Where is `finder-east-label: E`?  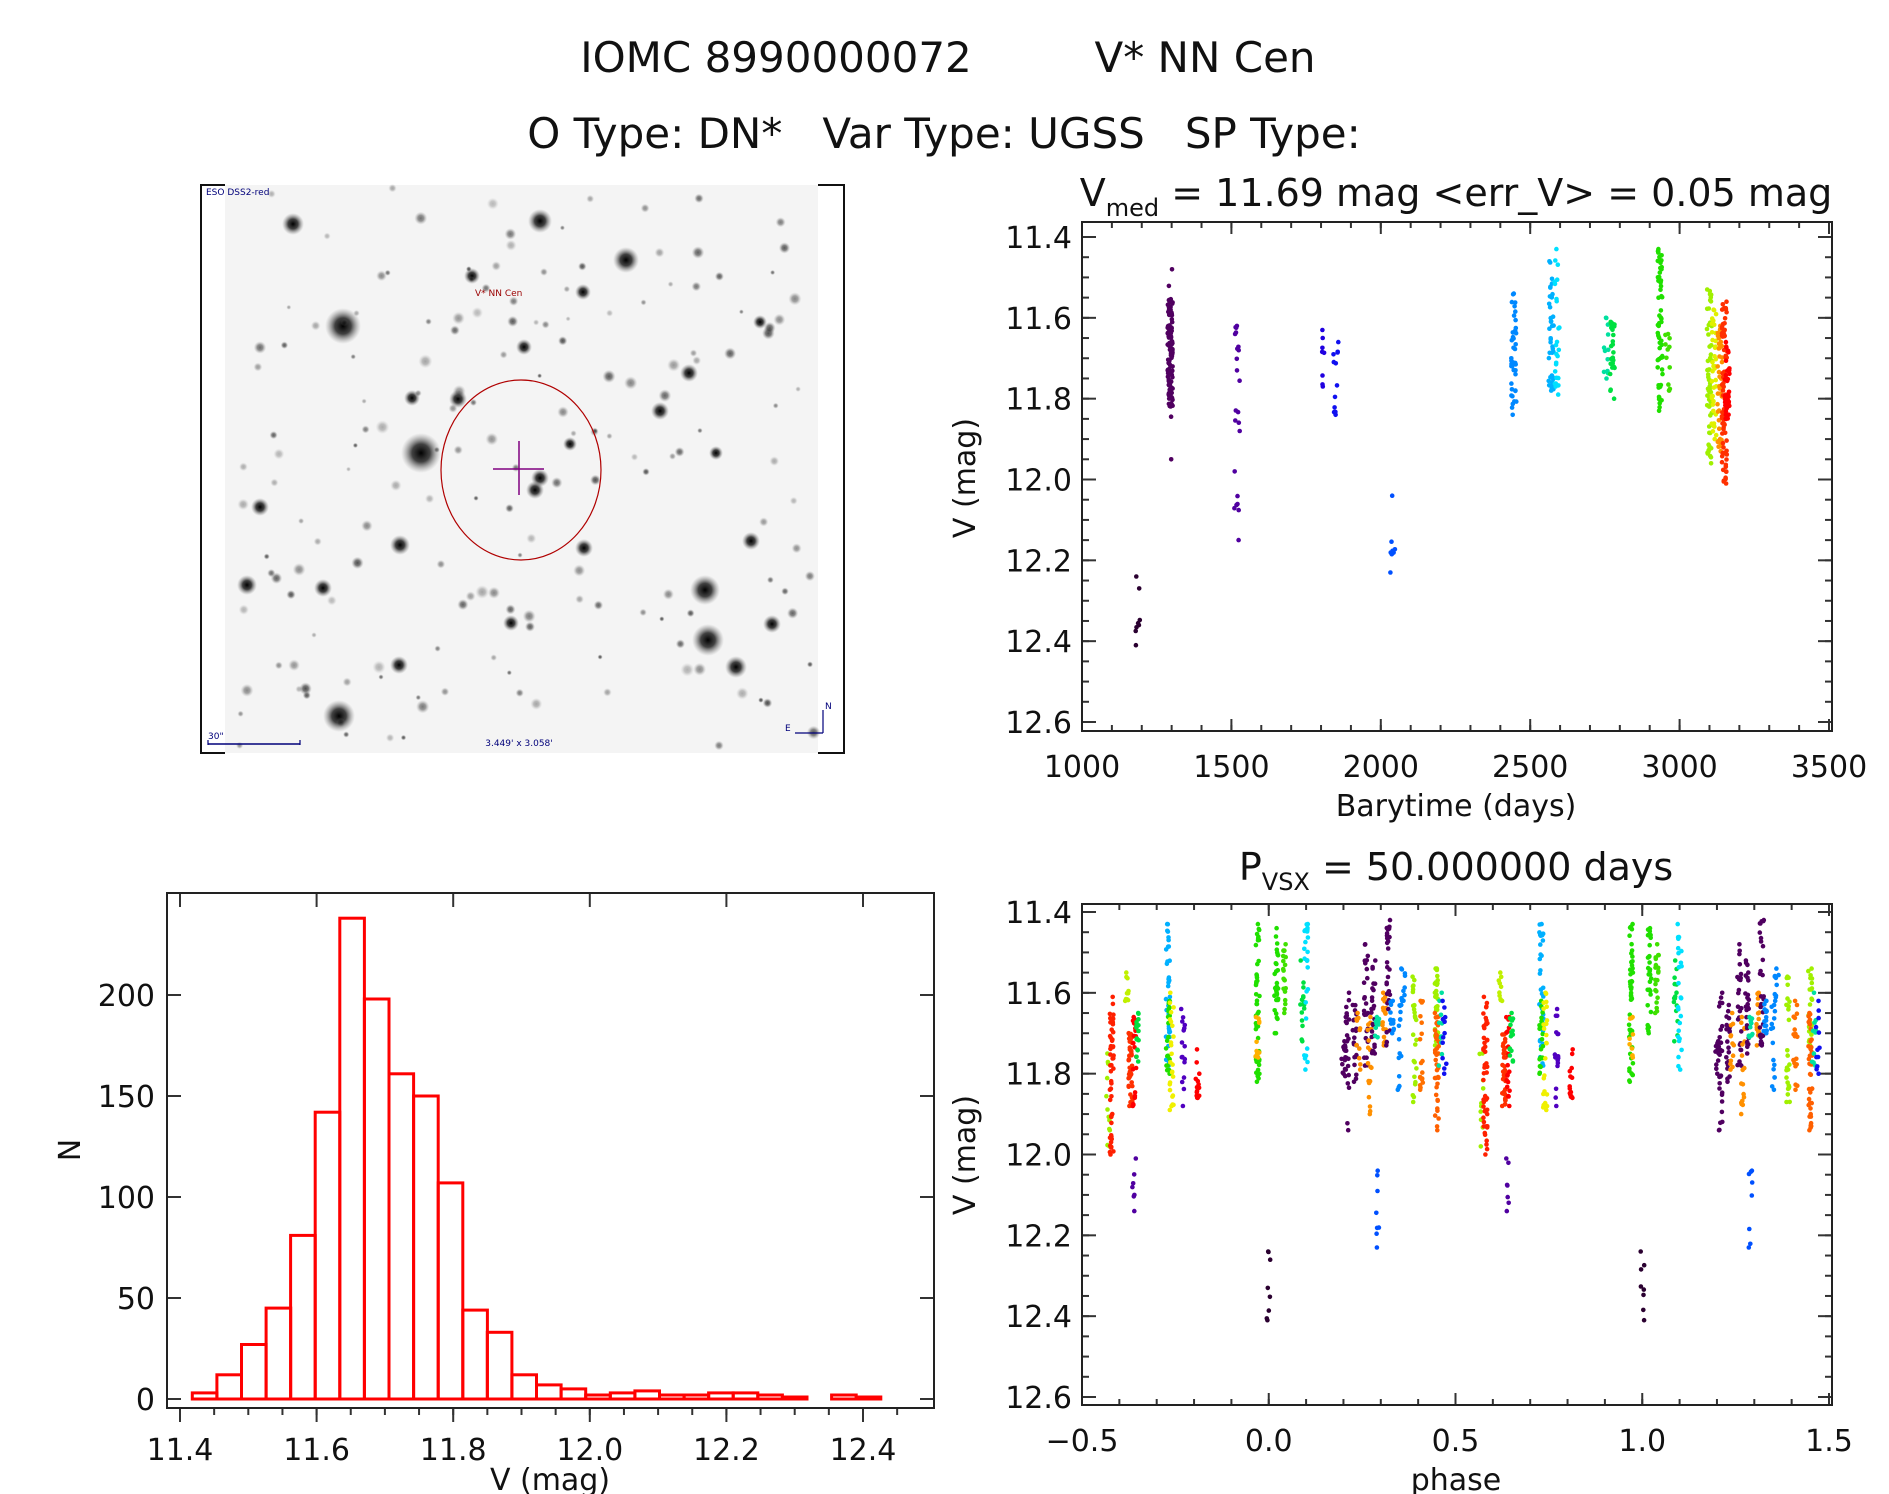 finder-east-label: E is located at coordinates (788, 729).